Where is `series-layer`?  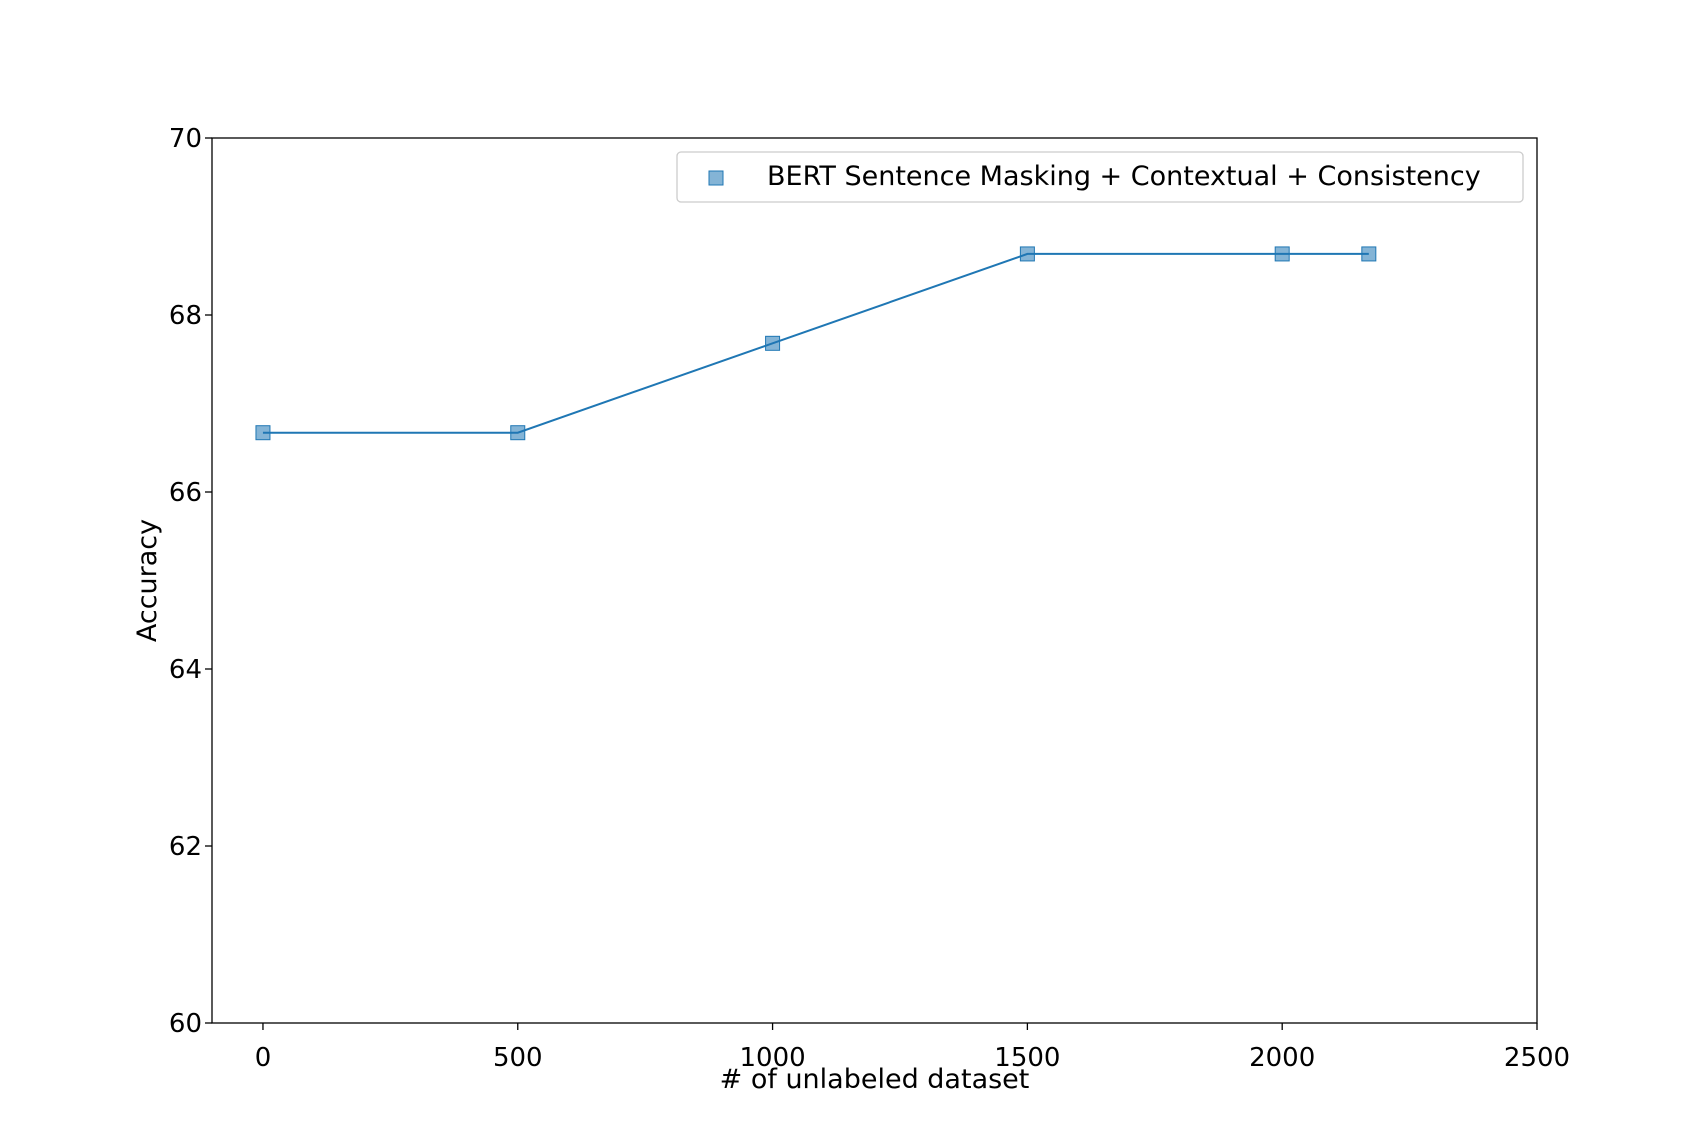 series-layer is located at coordinates (816, 343).